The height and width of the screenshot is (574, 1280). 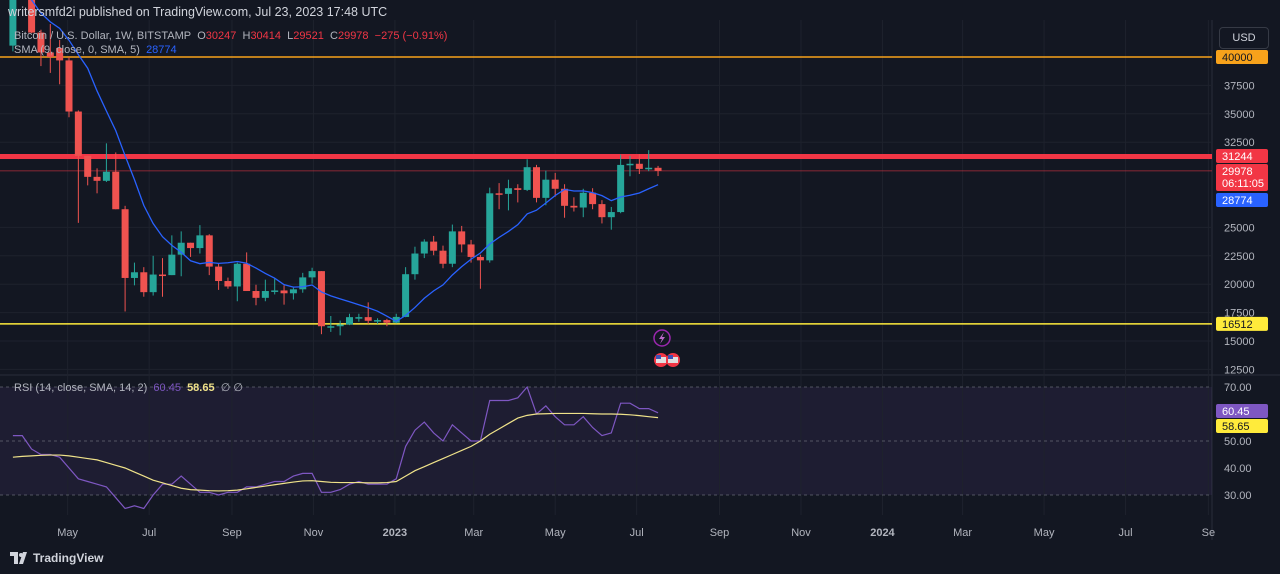 I want to click on level-16512-label: 16512, so click(x=1242, y=323).